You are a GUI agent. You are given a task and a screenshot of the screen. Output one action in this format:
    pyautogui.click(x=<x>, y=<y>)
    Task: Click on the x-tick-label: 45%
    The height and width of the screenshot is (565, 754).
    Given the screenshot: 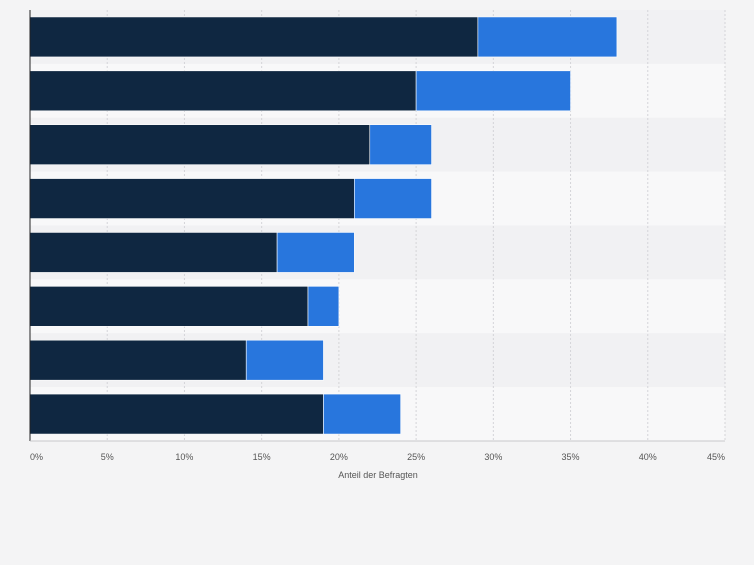 What is the action you would take?
    pyautogui.click(x=716, y=457)
    